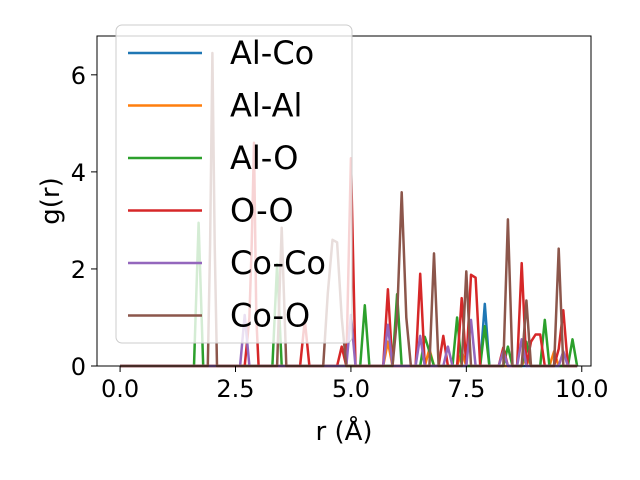  What do you see at coordinates (278, 263) in the screenshot?
I see `legend-label-4: Co-Co` at bounding box center [278, 263].